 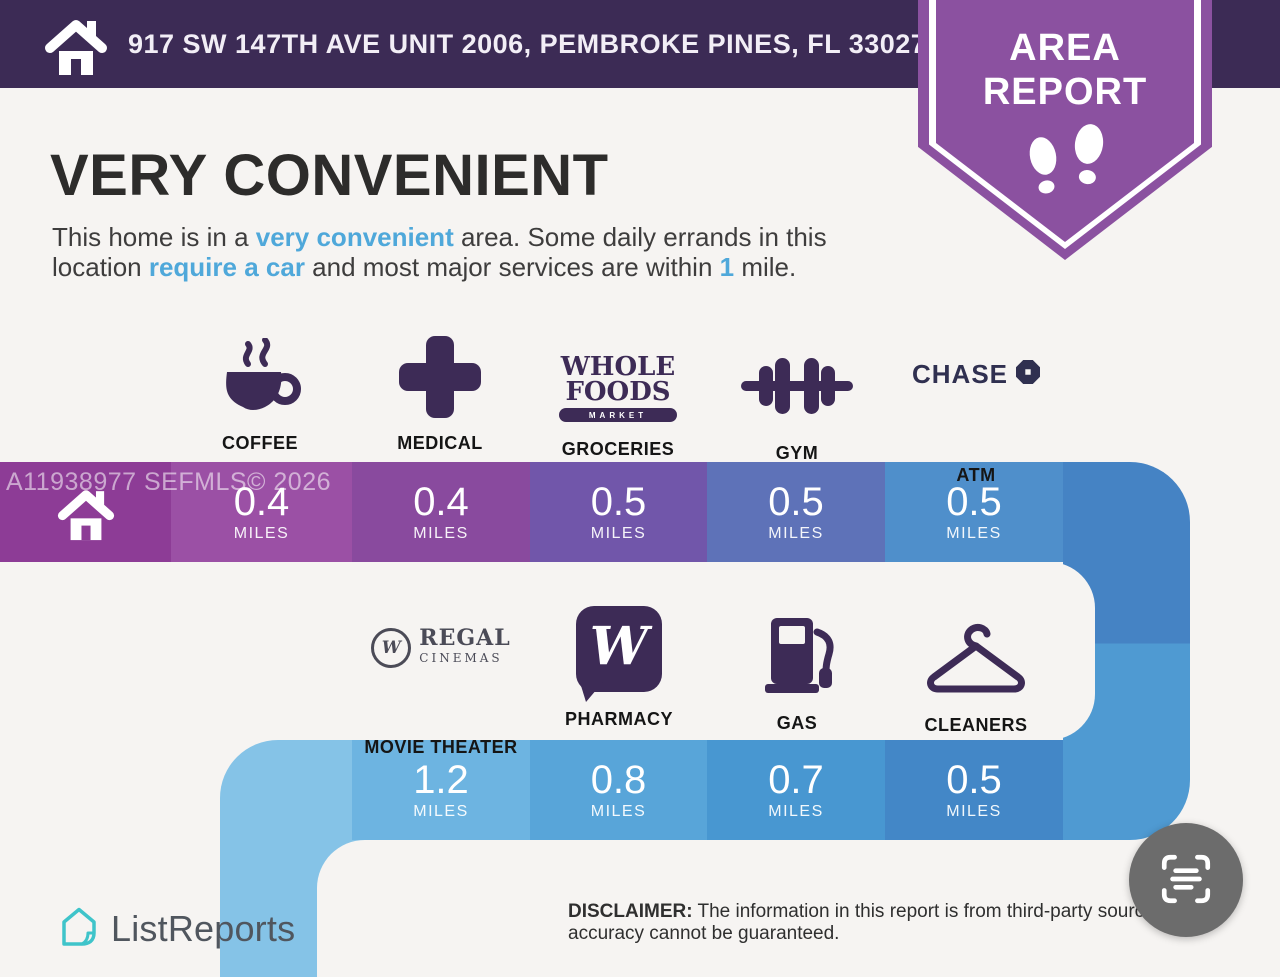 What do you see at coordinates (260, 374) in the screenshot?
I see `coffee-icon` at bounding box center [260, 374].